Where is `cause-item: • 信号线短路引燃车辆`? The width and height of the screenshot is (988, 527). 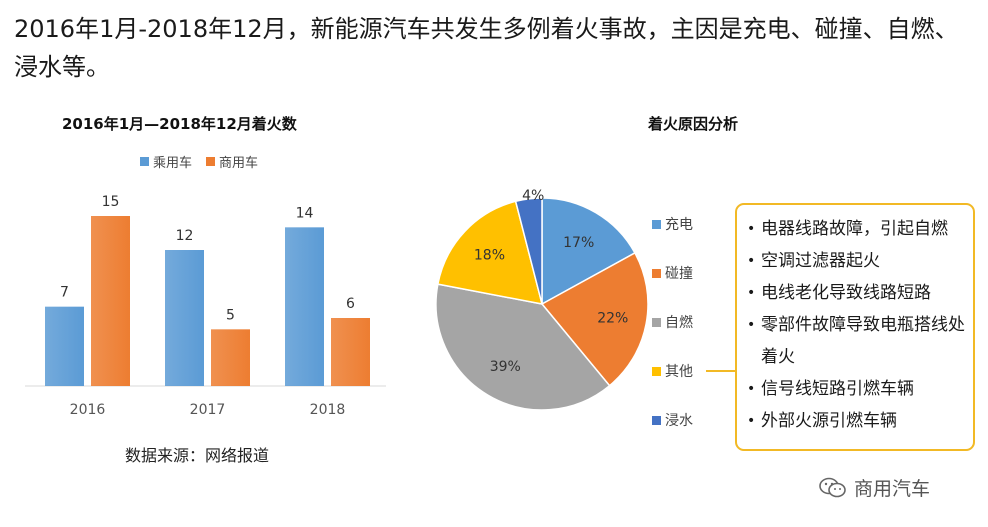 cause-item: • 信号线短路引燃车辆 is located at coordinates (856, 389).